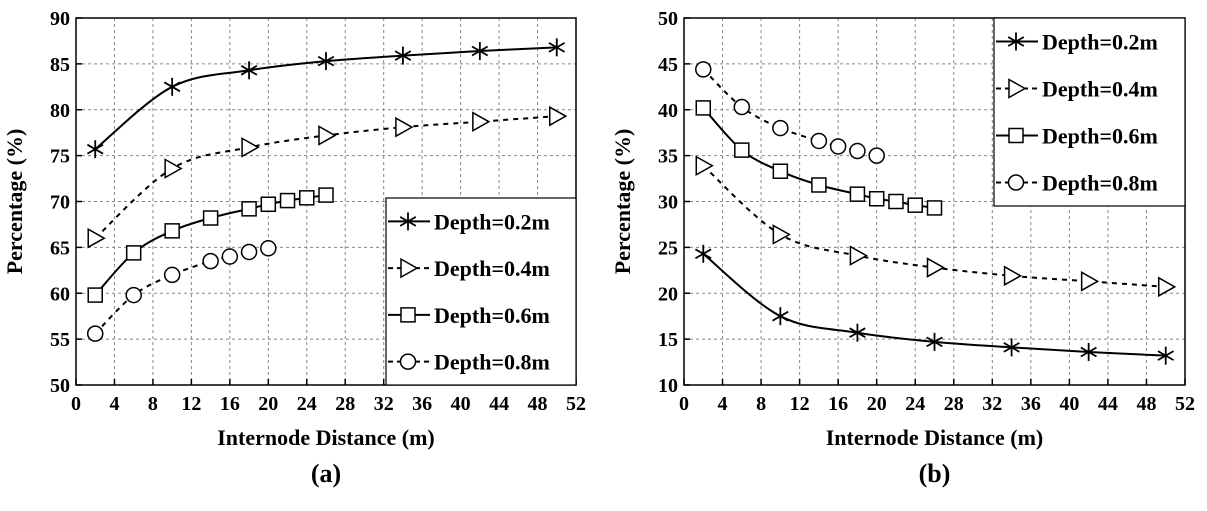 The width and height of the screenshot is (1207, 511). I want to click on y-tick-label: 70, so click(60, 203).